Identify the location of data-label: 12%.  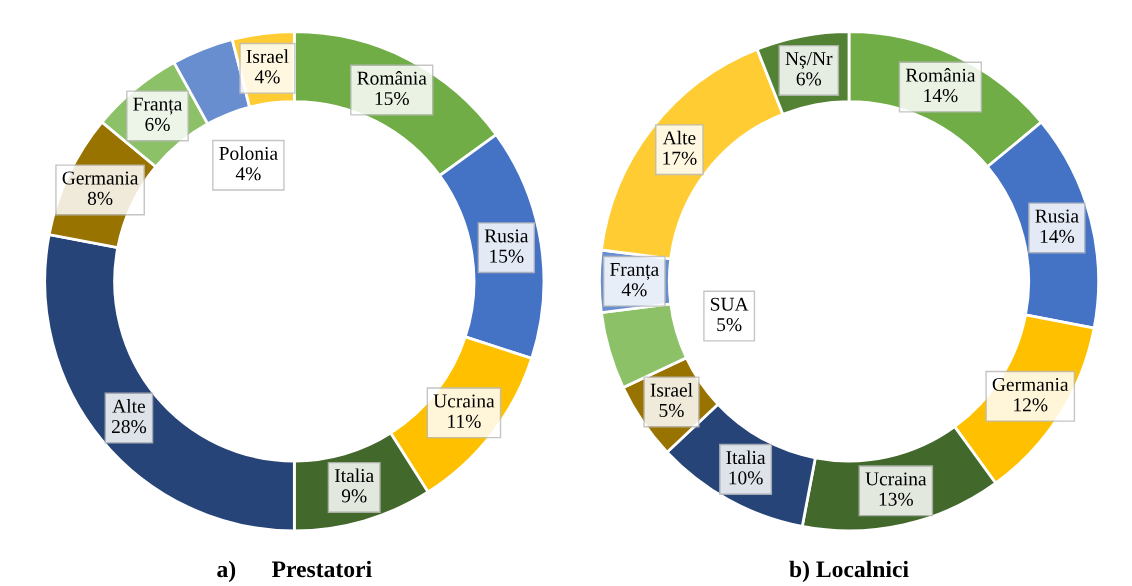
(1031, 405).